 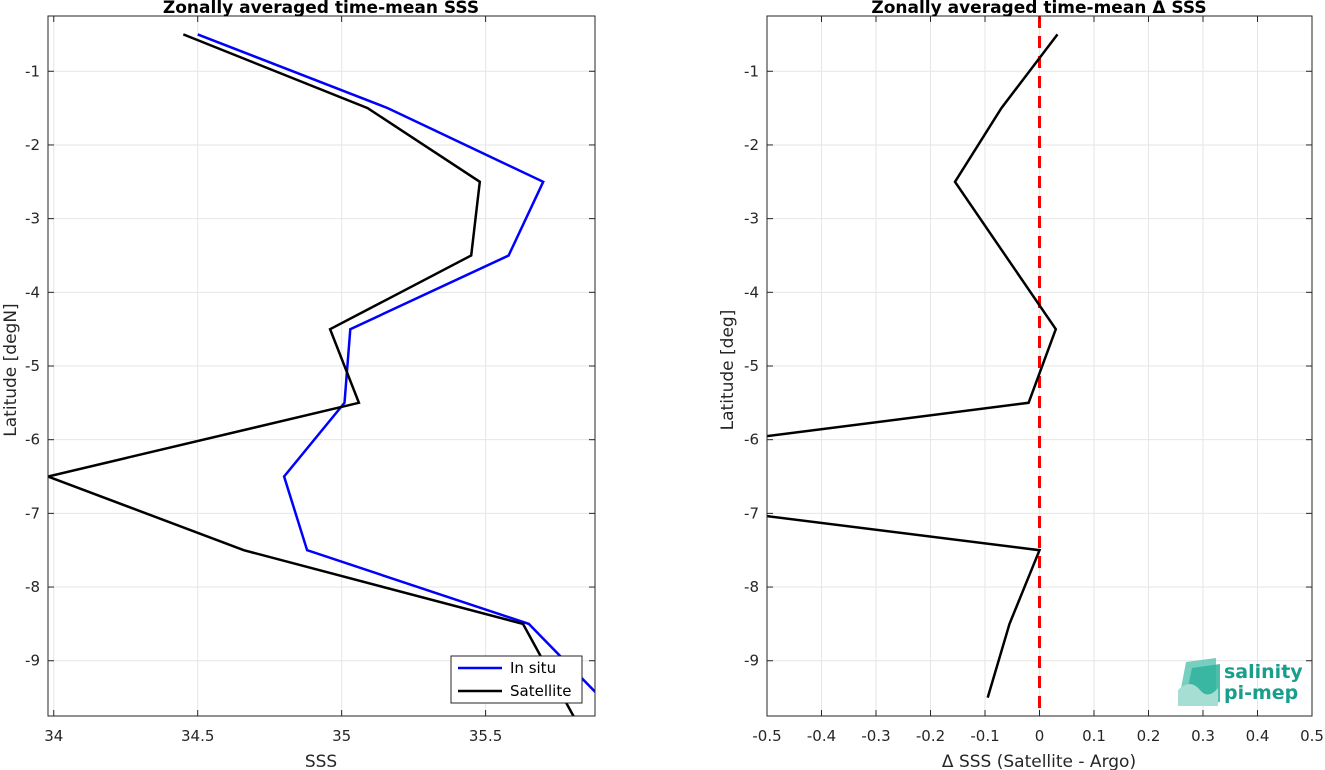 I want to click on x-tick-label: 35, so click(x=341, y=736).